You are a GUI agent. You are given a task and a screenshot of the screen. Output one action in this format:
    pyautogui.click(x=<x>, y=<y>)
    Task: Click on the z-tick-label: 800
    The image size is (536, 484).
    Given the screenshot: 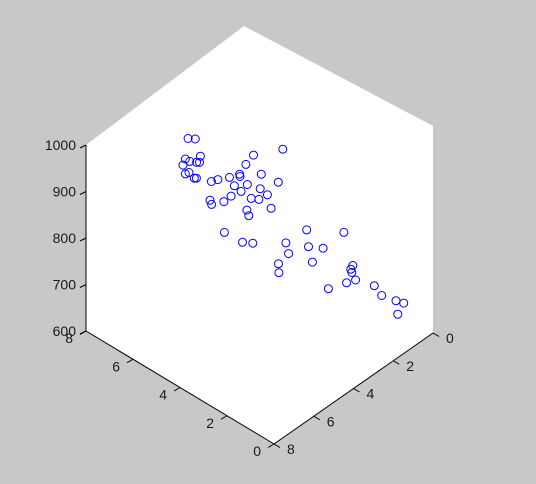 What is the action you would take?
    pyautogui.click(x=65, y=238)
    